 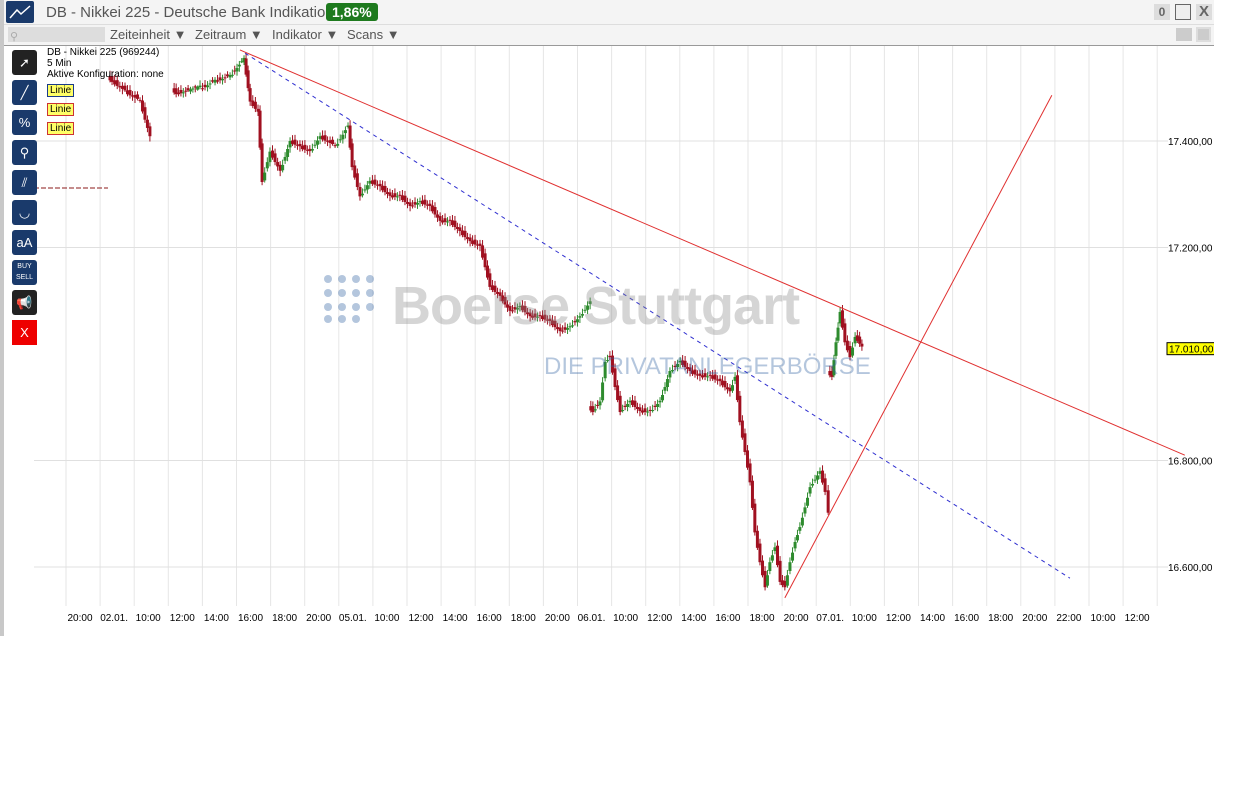 I want to click on maximize-button, so click(x=1183, y=12).